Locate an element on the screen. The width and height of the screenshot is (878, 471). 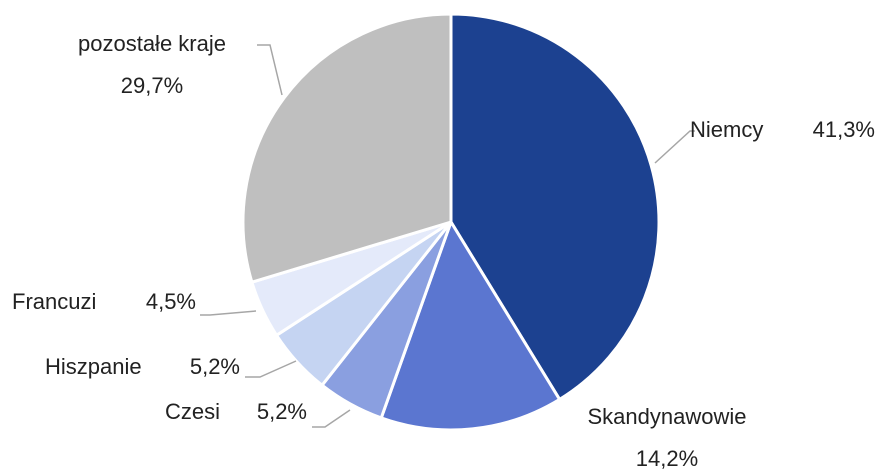
slice-label-name: Skandynawowie is located at coordinates (667, 416).